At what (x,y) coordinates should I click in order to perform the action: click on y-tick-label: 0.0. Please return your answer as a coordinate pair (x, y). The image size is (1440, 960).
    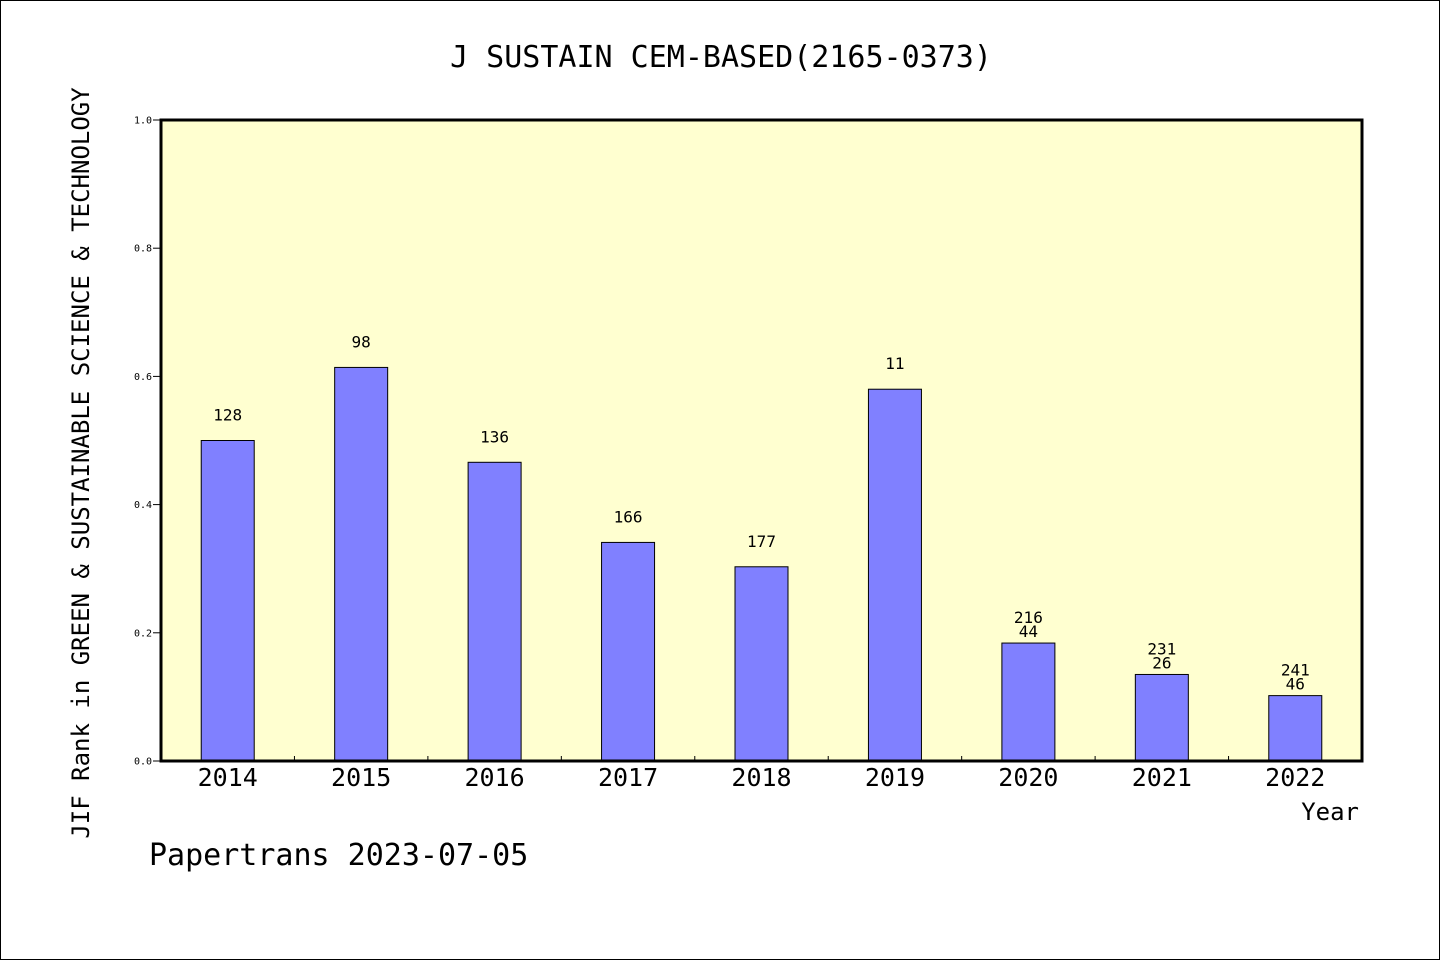
    Looking at the image, I should click on (143, 762).